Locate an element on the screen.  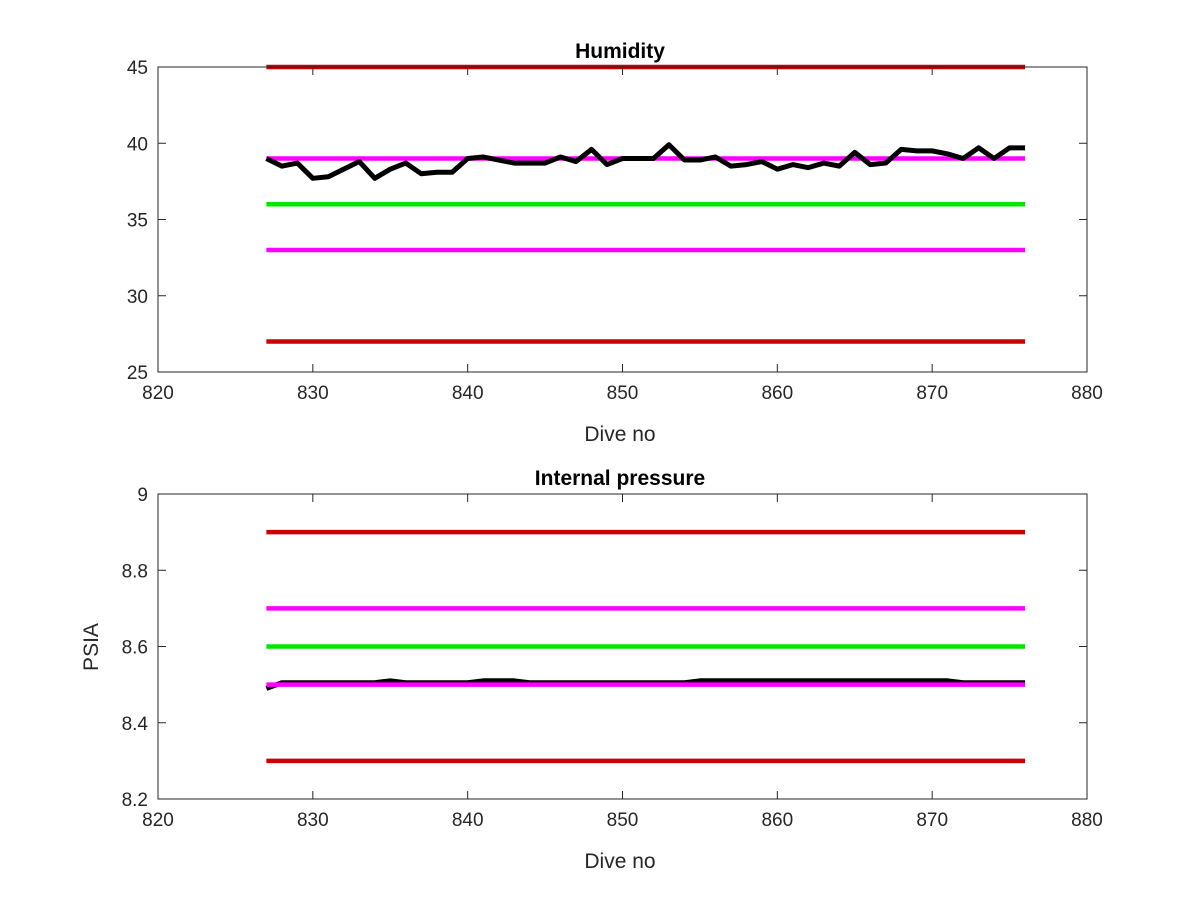
humidity-xtick-label: 870 is located at coordinates (932, 393).